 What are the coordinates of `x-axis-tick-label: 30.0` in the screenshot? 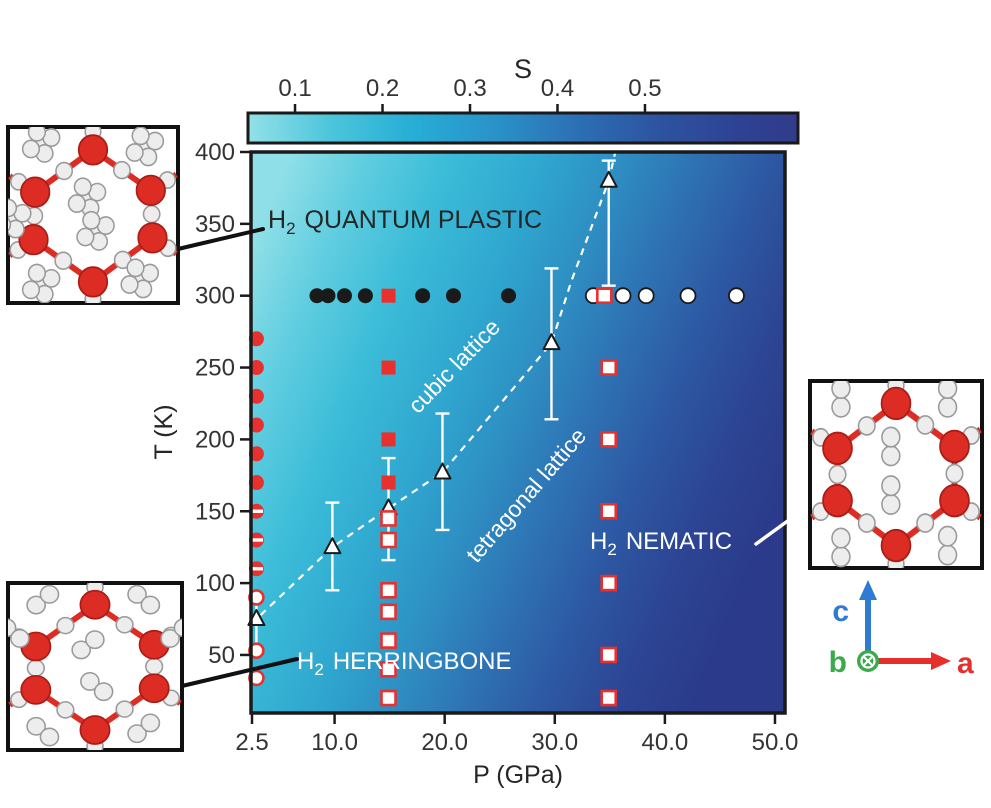 It's located at (554, 742).